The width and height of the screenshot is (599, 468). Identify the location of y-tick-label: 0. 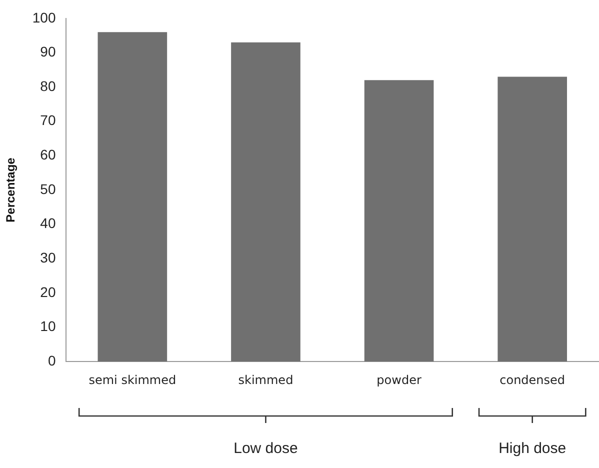
(52, 360).